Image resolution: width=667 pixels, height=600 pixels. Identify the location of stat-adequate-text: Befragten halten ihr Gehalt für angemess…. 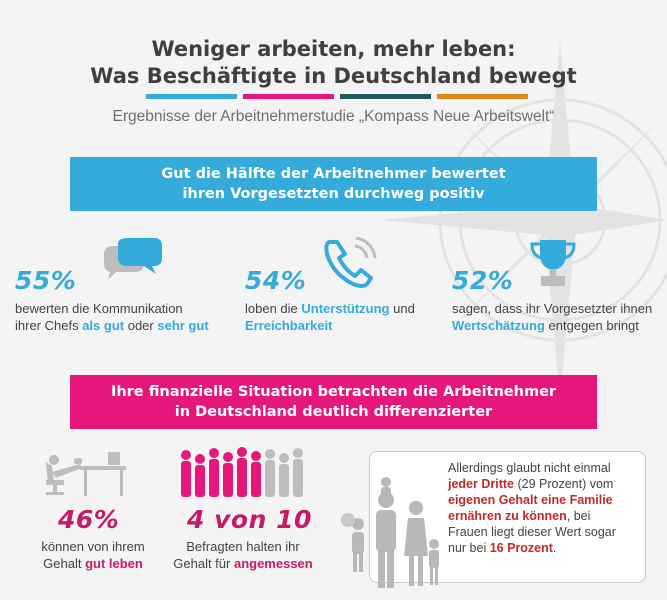
(243, 555).